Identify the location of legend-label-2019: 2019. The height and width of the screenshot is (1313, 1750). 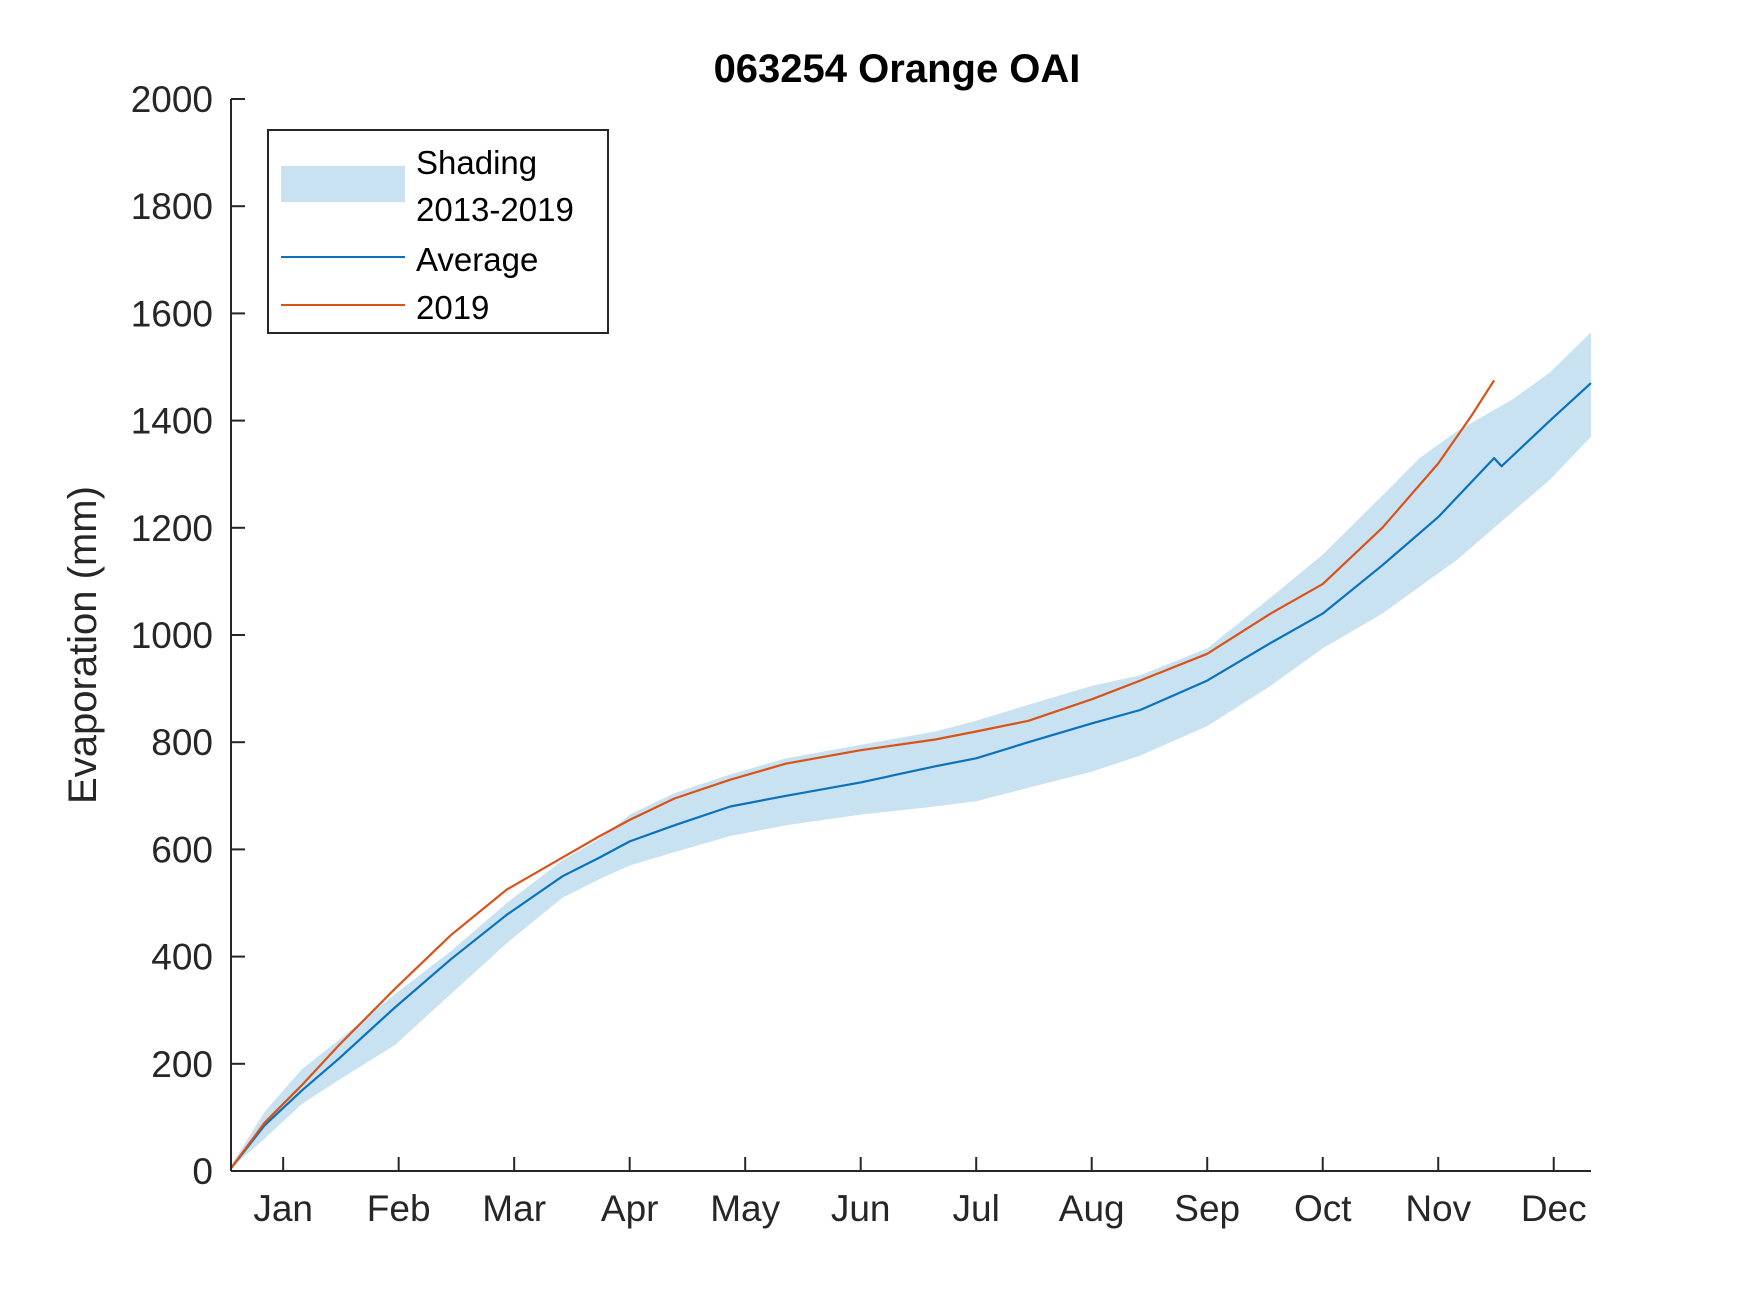
(452, 307).